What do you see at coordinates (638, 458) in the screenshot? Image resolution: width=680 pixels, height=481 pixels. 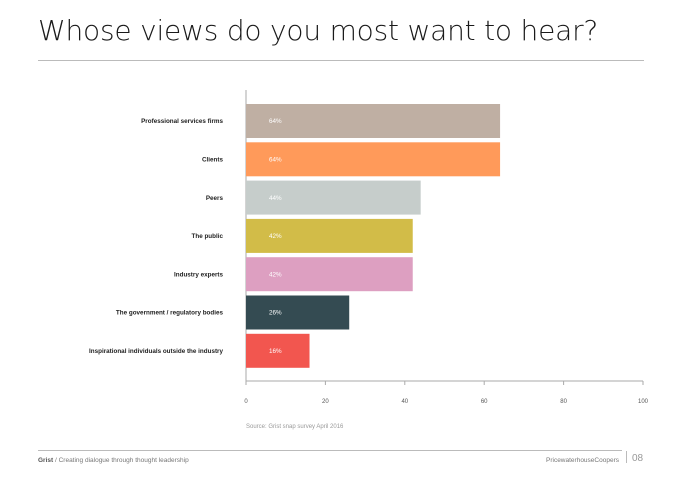 I see `page-number: 08` at bounding box center [638, 458].